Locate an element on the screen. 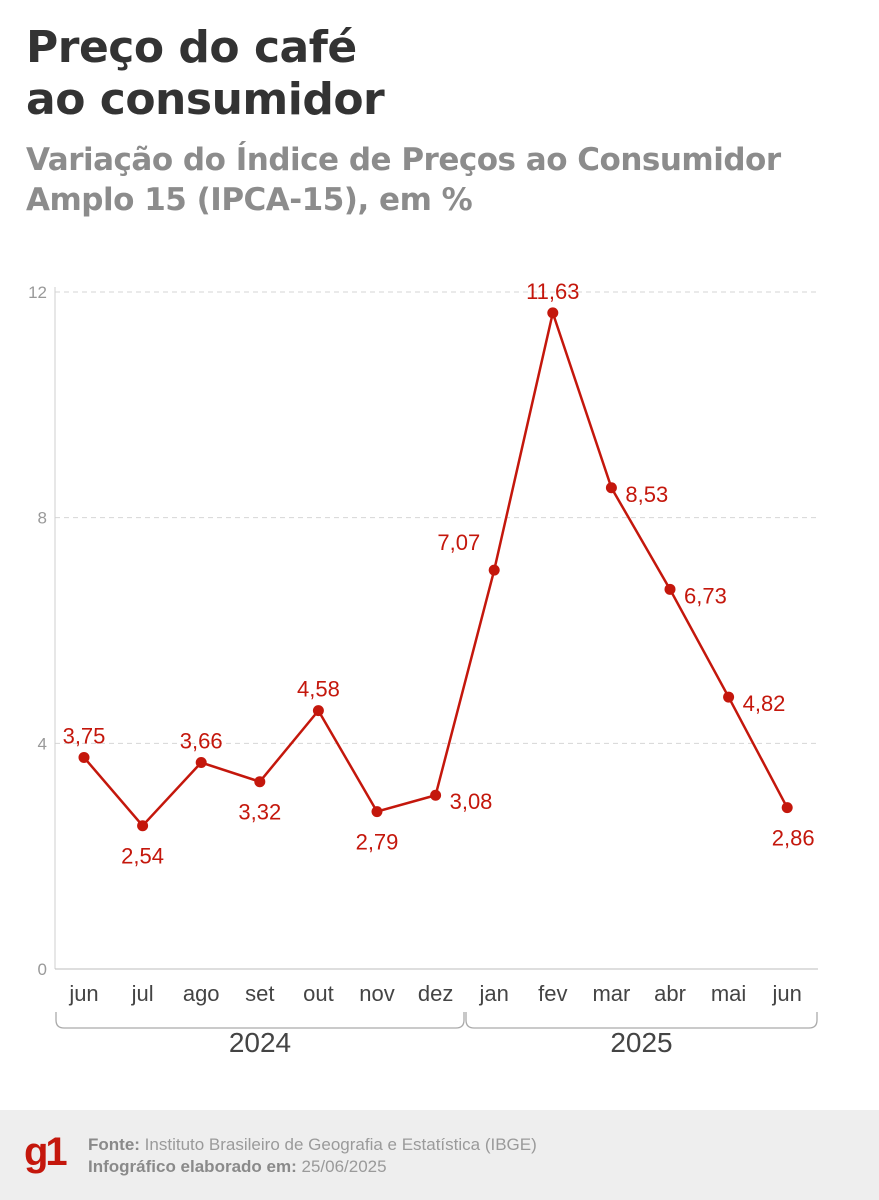  y-tick-label: 0 is located at coordinates (42, 969).